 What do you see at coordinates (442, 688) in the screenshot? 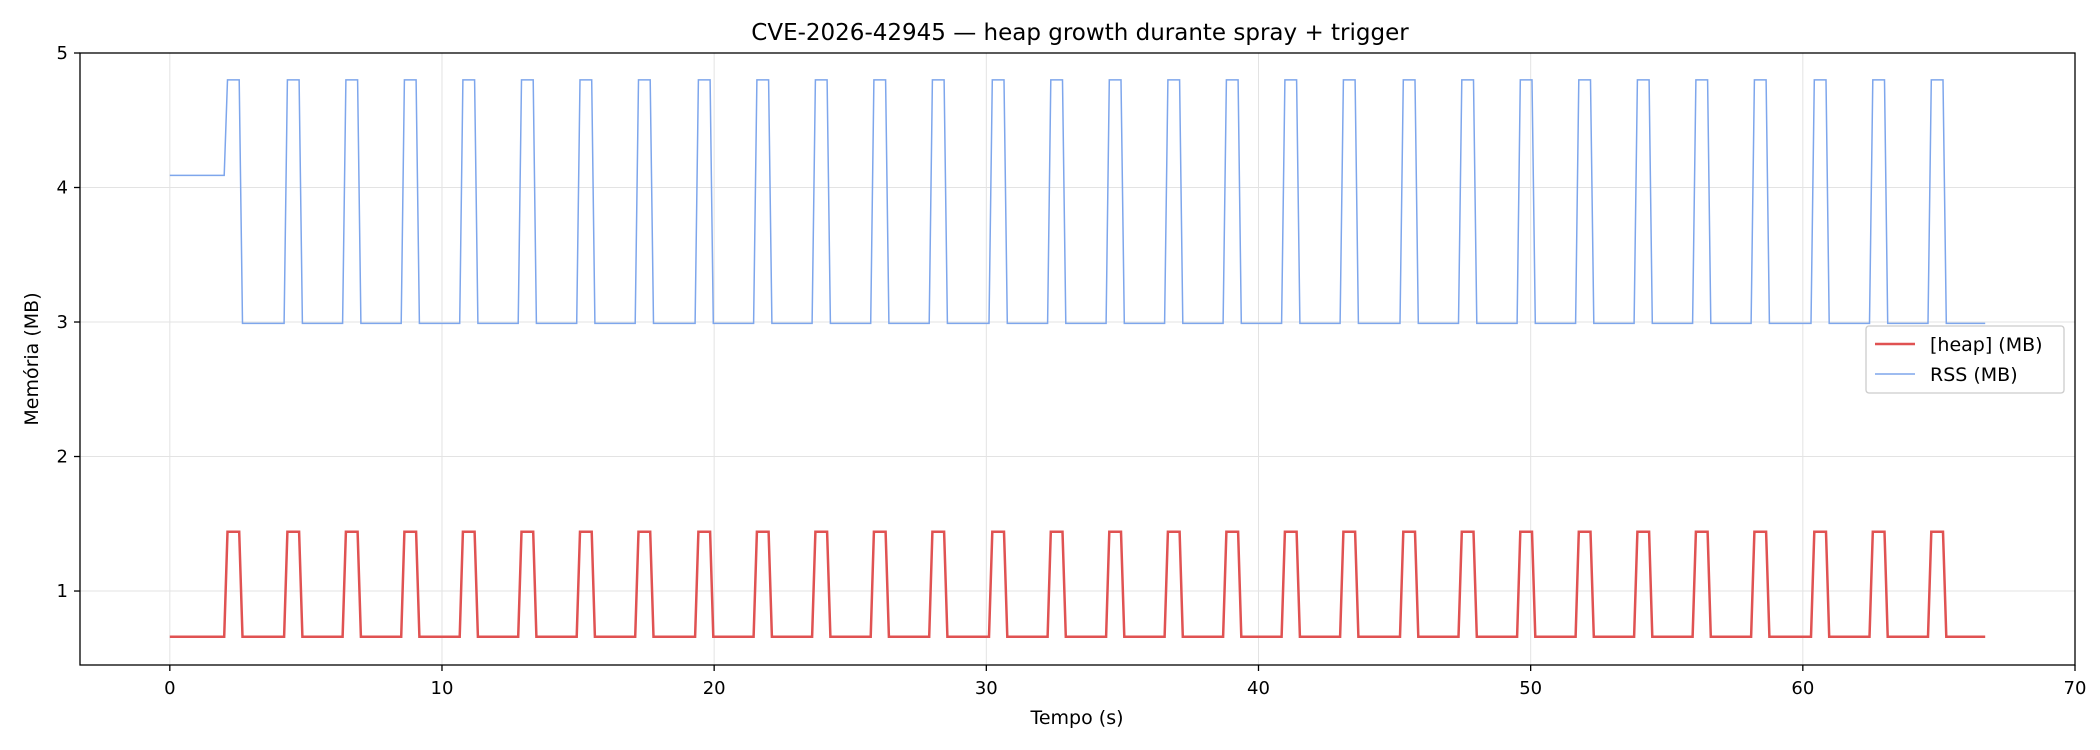
I see `x-tick-label: 10` at bounding box center [442, 688].